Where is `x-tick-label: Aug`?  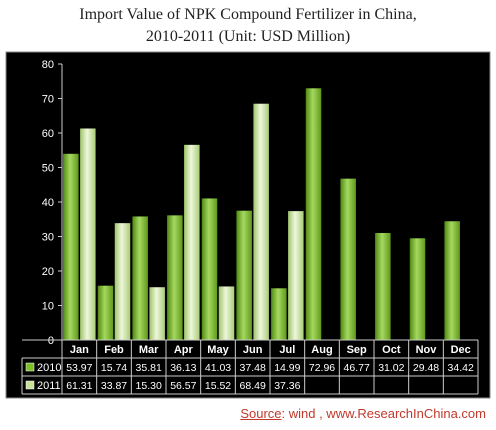
x-tick-label: Aug is located at coordinates (321, 350).